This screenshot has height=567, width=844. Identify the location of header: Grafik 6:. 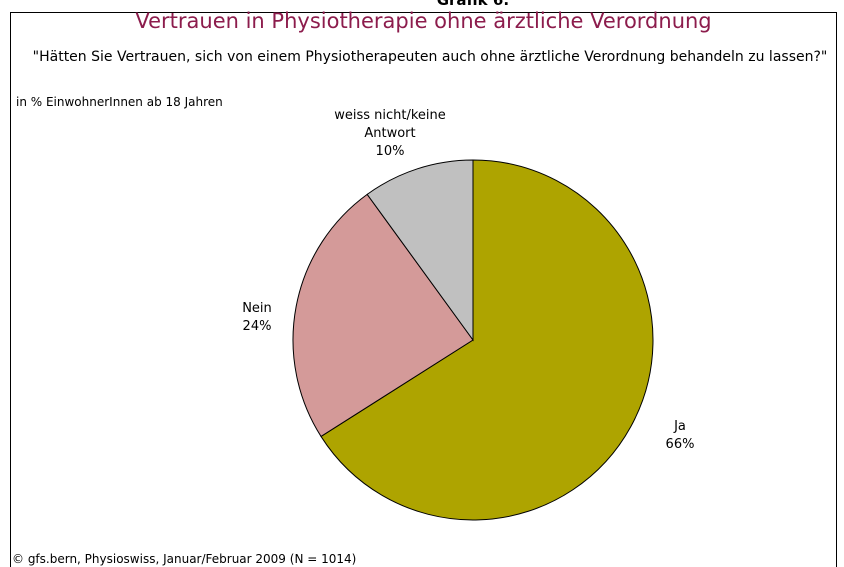
(473, 4).